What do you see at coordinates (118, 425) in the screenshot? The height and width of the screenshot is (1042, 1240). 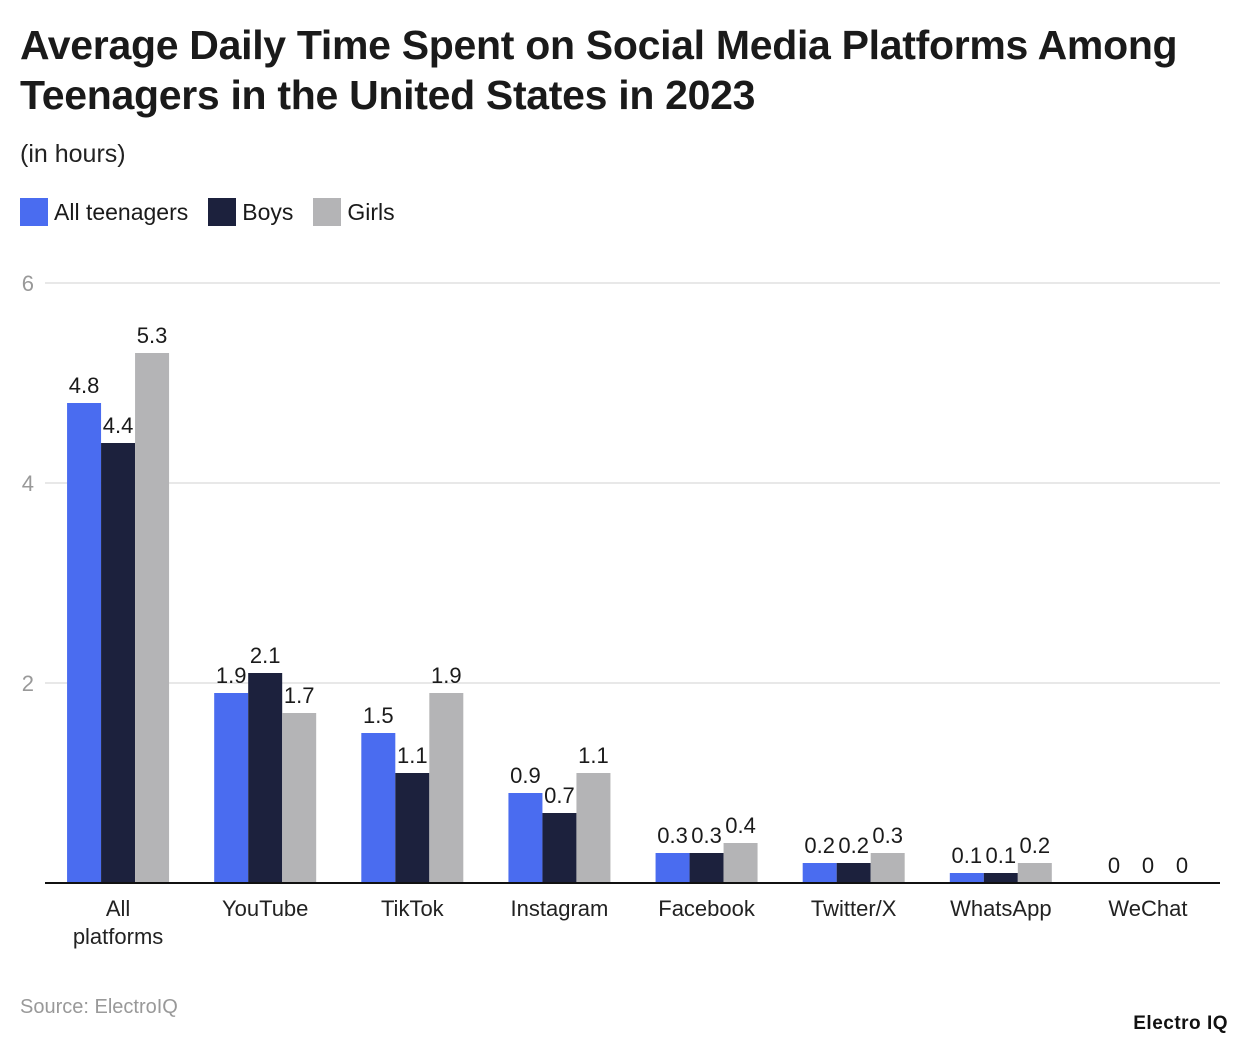 I see `data-label: 4.4` at bounding box center [118, 425].